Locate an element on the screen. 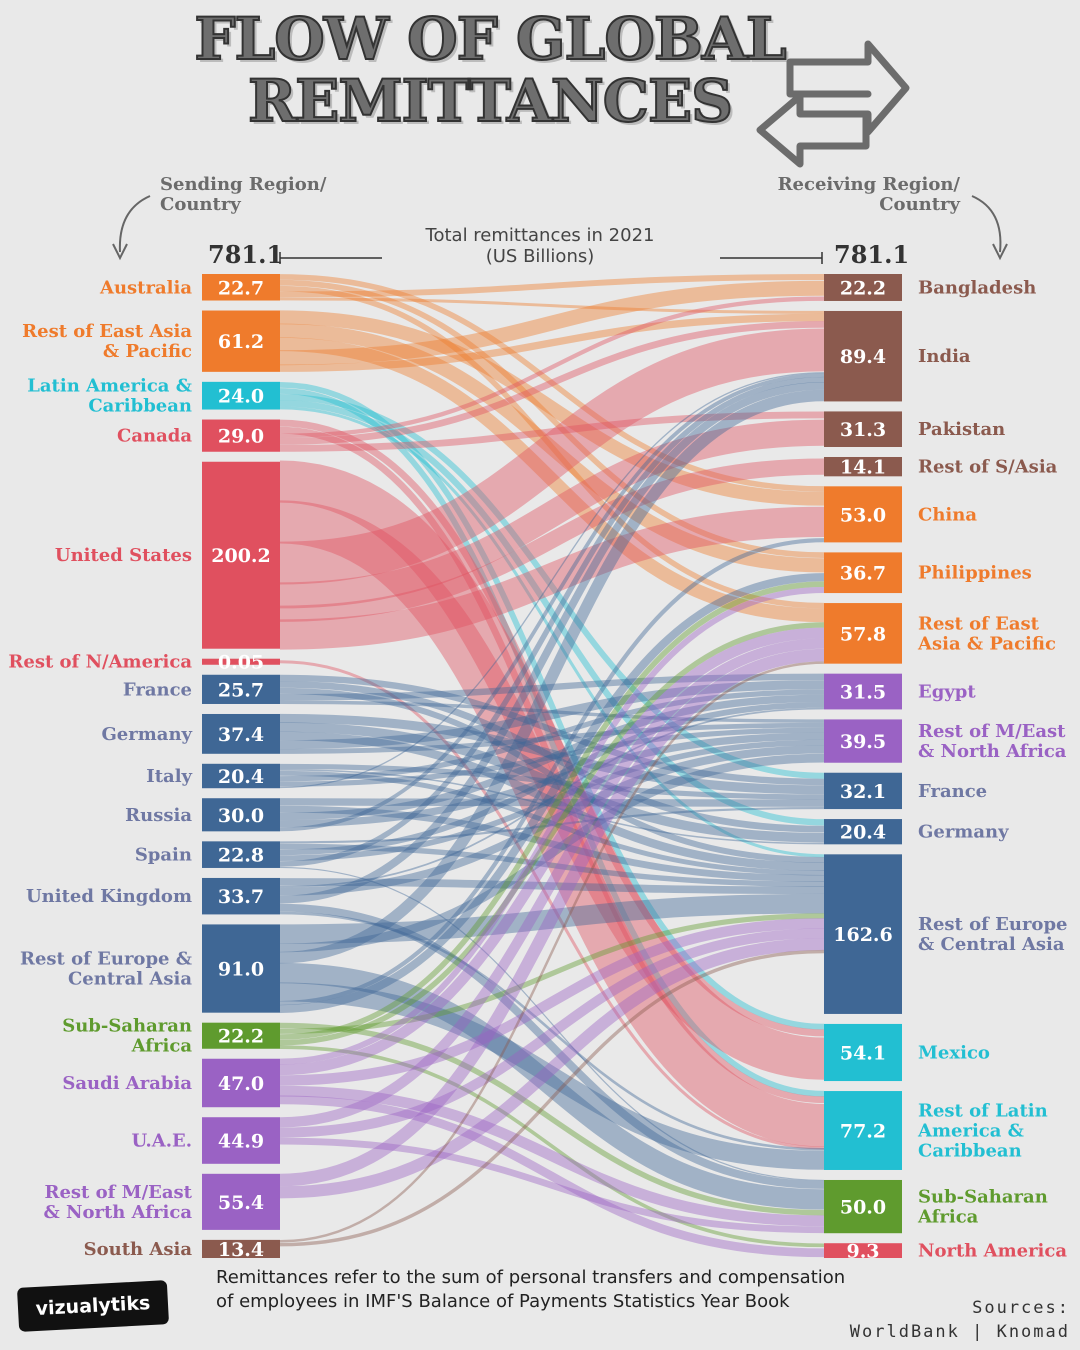 Image resolution: width=1080 pixels, height=1350 pixels. target-name-line: Pakistan is located at coordinates (961, 429).